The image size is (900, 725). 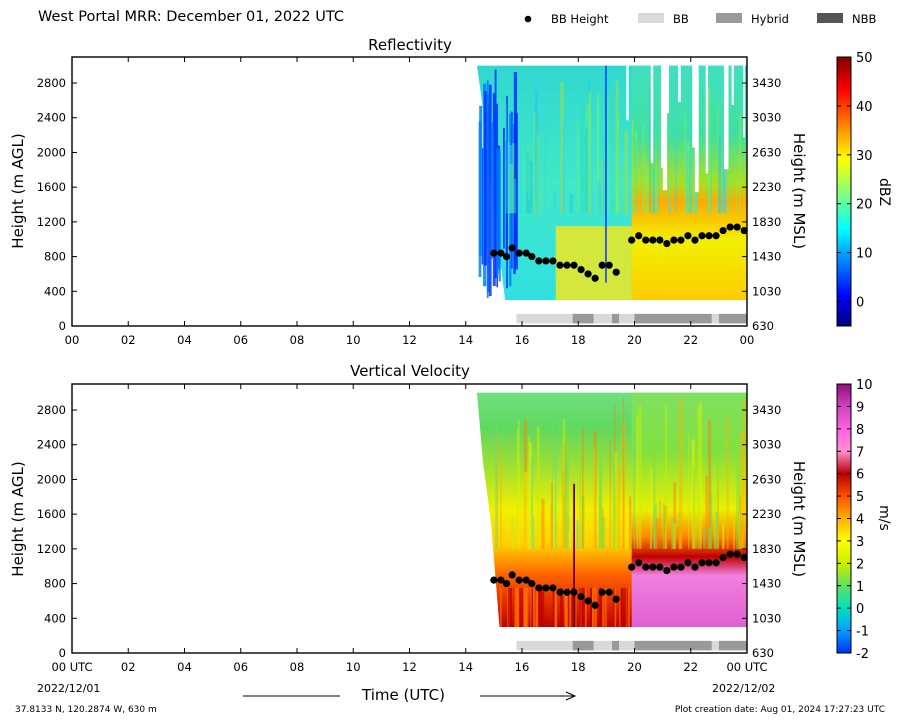 What do you see at coordinates (55, 584) in the screenshot?
I see `y-tick-label: 800` at bounding box center [55, 584].